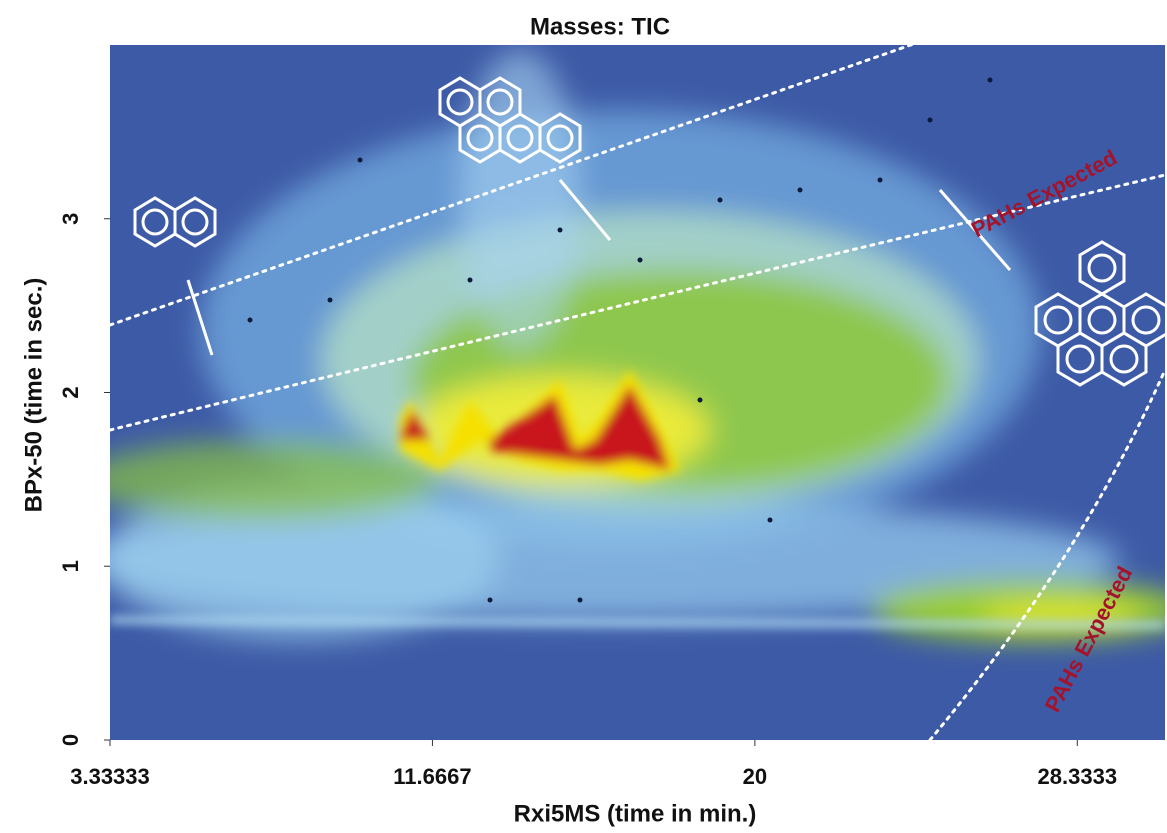  I want to click on x-axis-label: Rxi5MS (time in min.), so click(635, 813).